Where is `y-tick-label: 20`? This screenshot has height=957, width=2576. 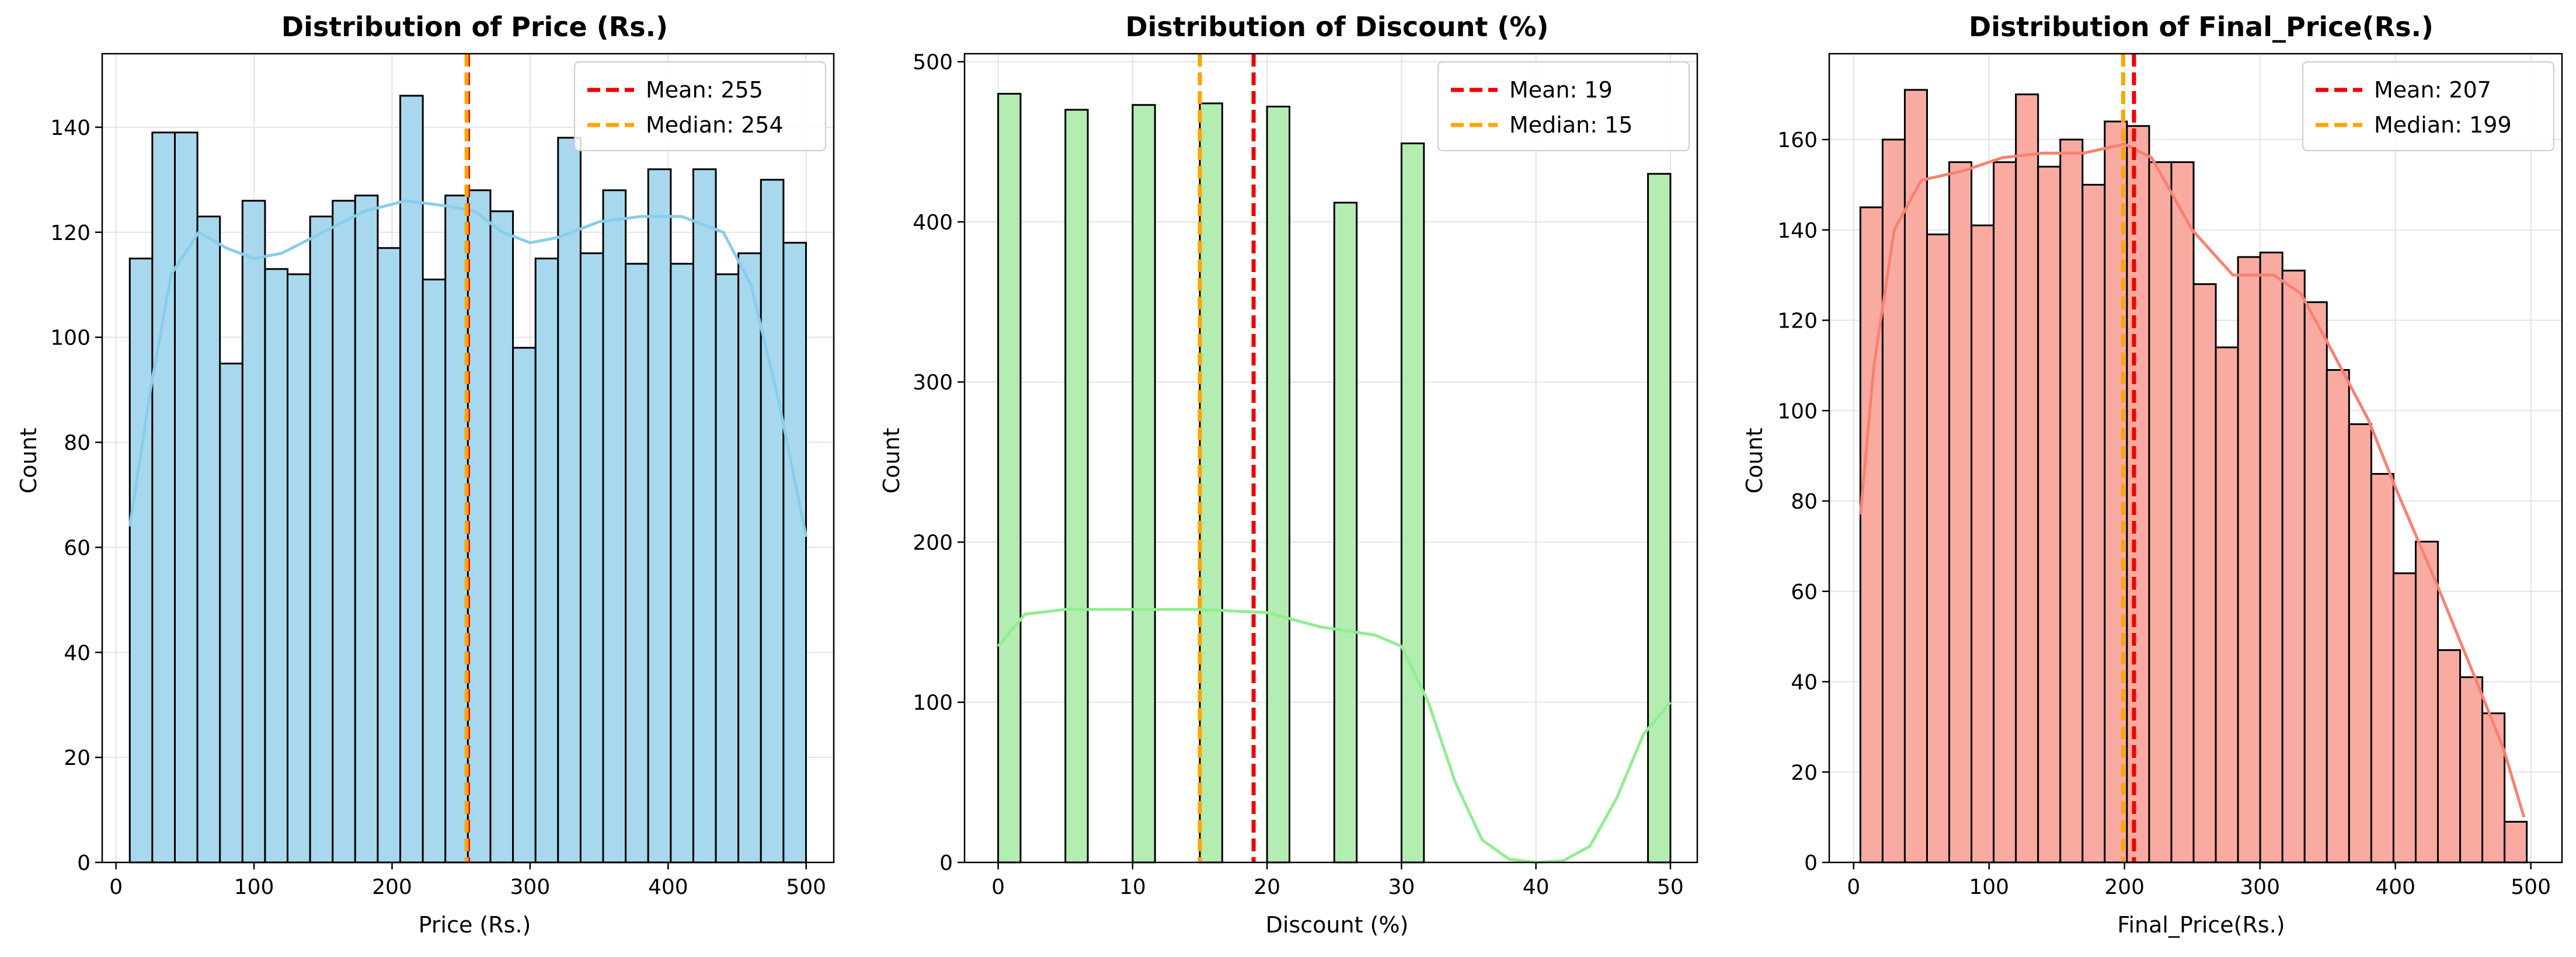
y-tick-label: 20 is located at coordinates (1804, 773).